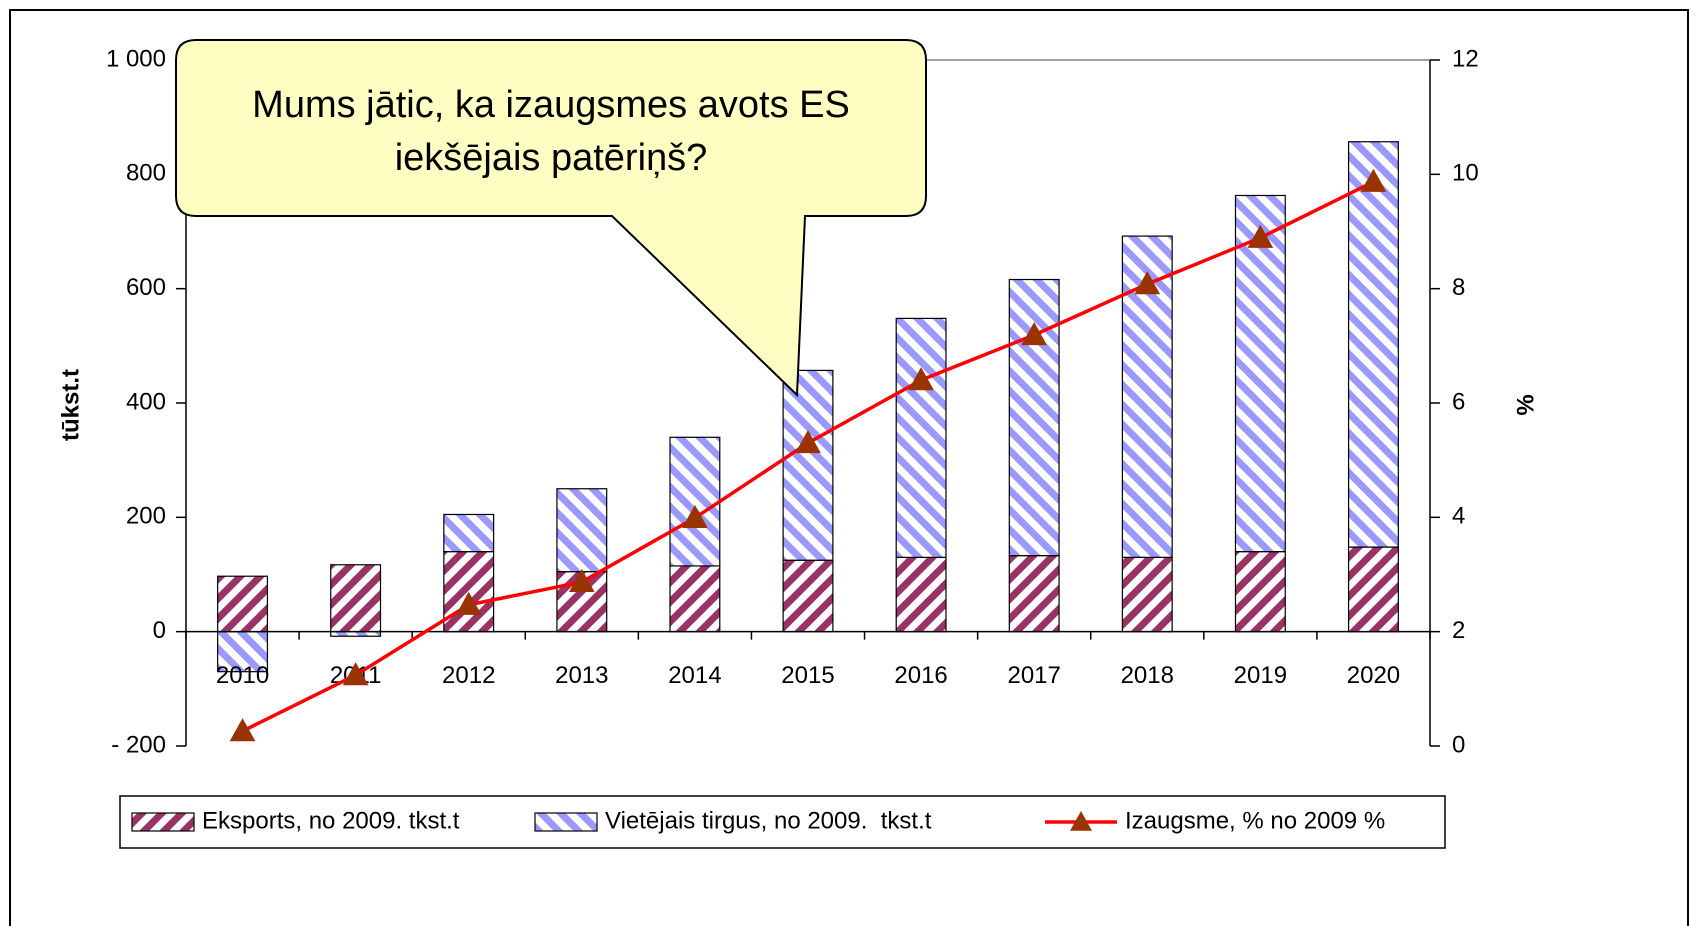 This screenshot has width=1700, height=926. Describe the element at coordinates (136, 58) in the screenshot. I see `y-tick-label: 1 000` at that location.